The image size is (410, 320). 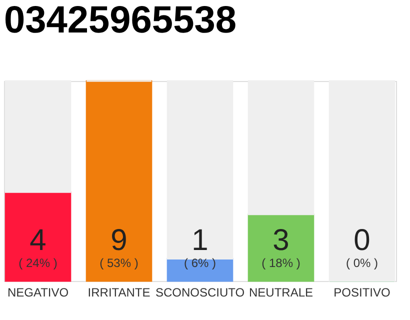 What do you see at coordinates (119, 293) in the screenshot?
I see `x-tick-label: IRRITANTE` at bounding box center [119, 293].